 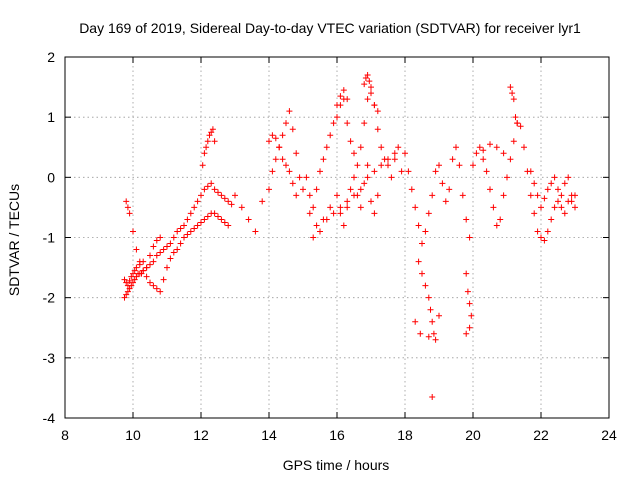 I want to click on y-tick-label: -3, so click(x=49, y=358).